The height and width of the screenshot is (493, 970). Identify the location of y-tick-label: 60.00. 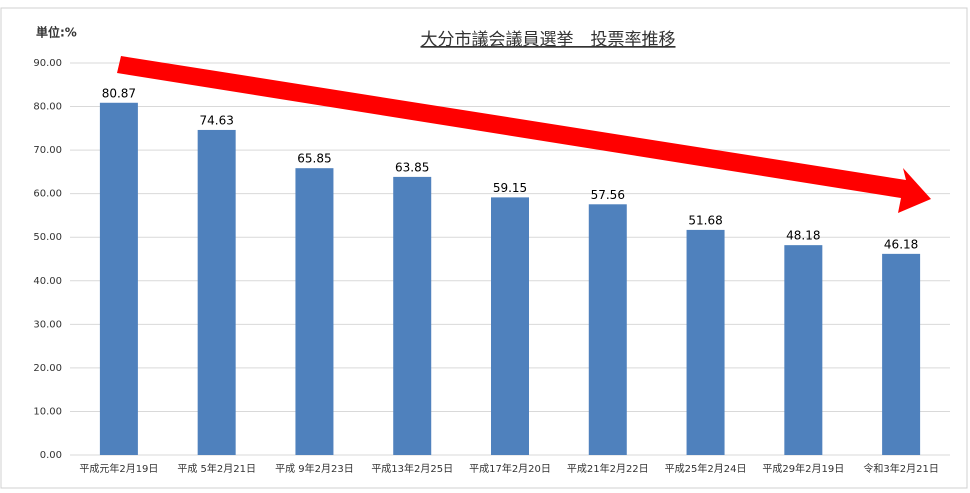
(47, 194).